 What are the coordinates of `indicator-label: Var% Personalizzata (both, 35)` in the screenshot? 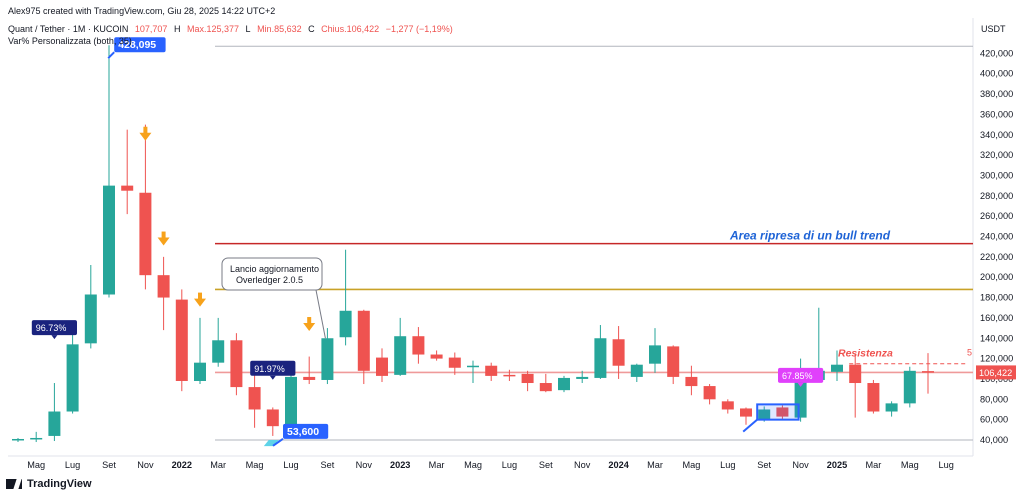 It's located at (70, 41).